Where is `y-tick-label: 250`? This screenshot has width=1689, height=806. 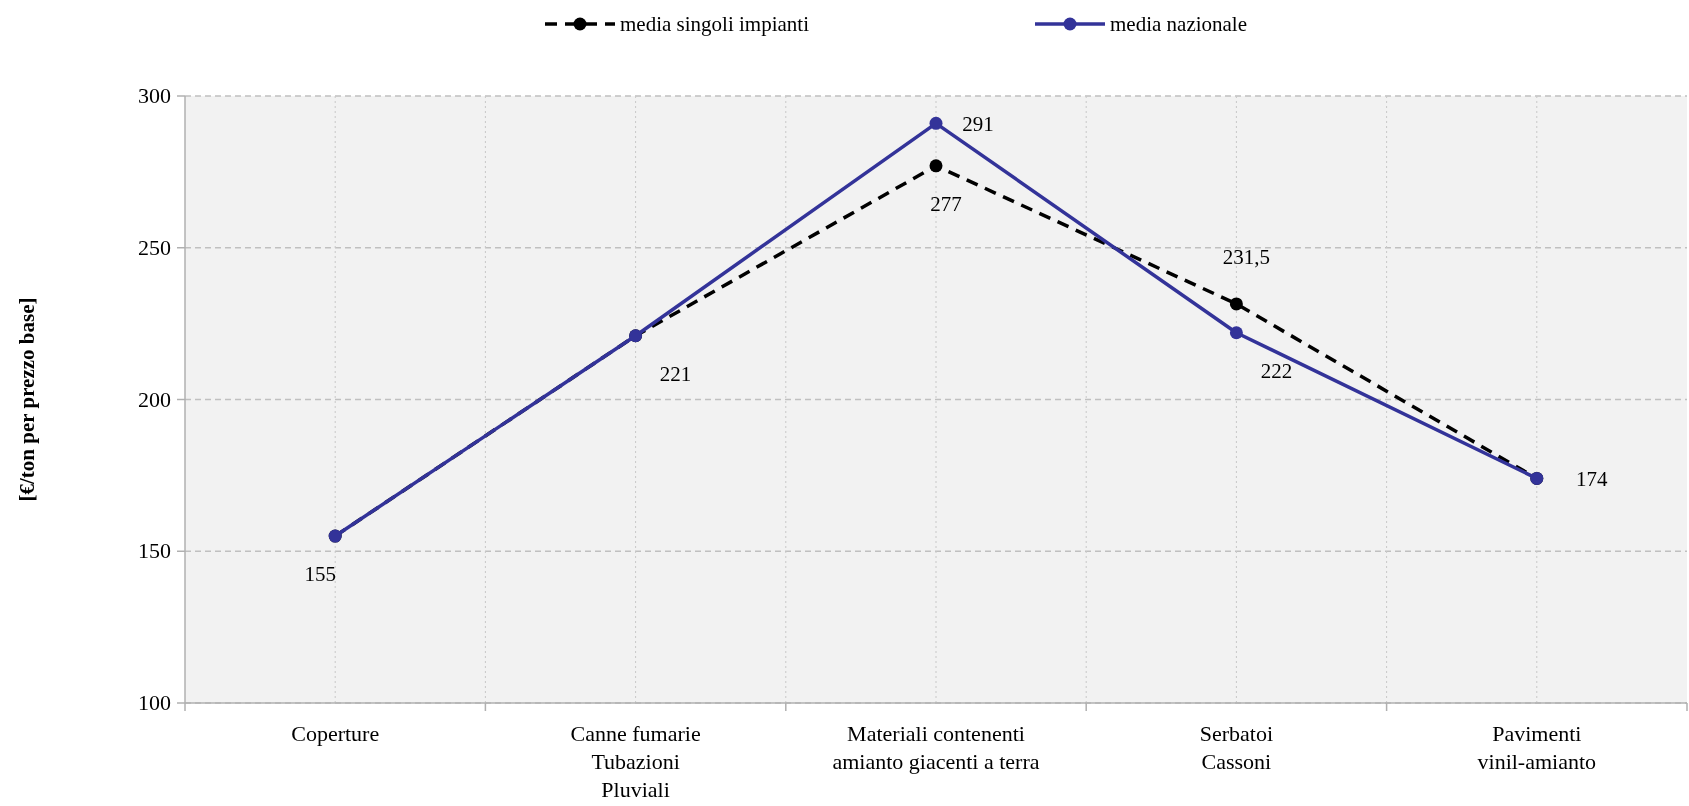
y-tick-label: 250 is located at coordinates (154, 247).